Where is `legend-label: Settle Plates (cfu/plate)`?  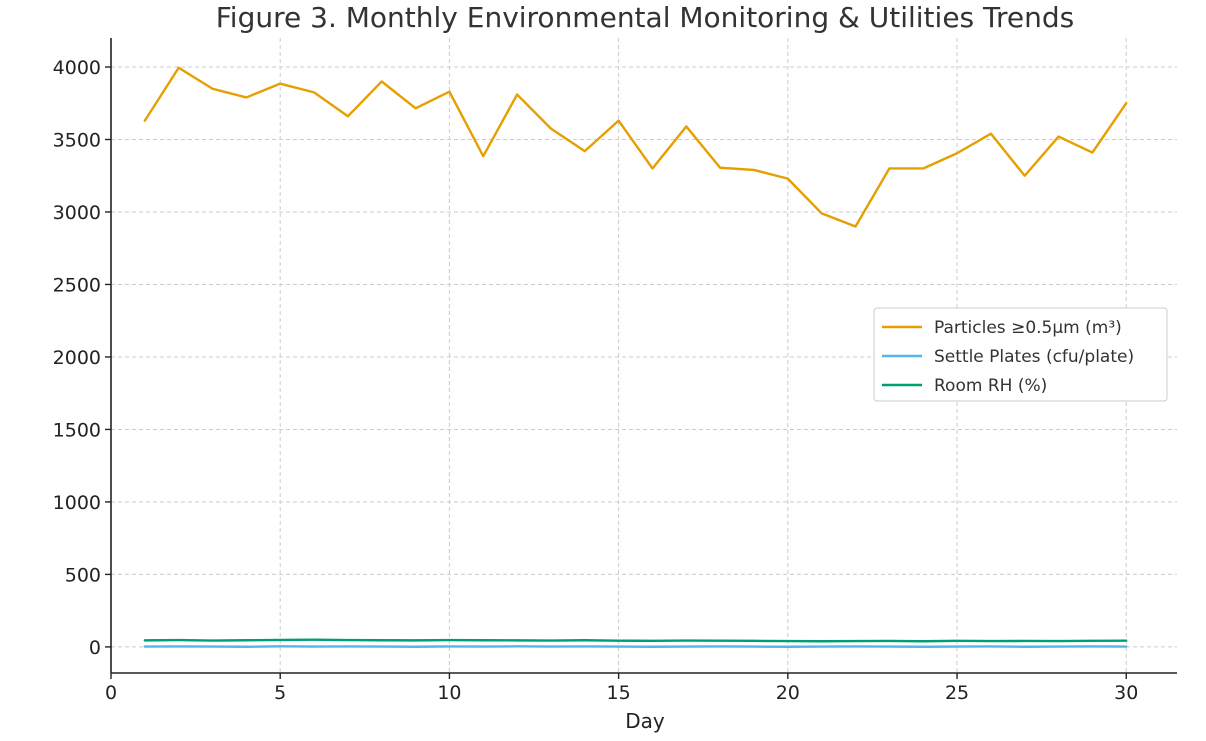
legend-label: Settle Plates (cfu/plate) is located at coordinates (1034, 357).